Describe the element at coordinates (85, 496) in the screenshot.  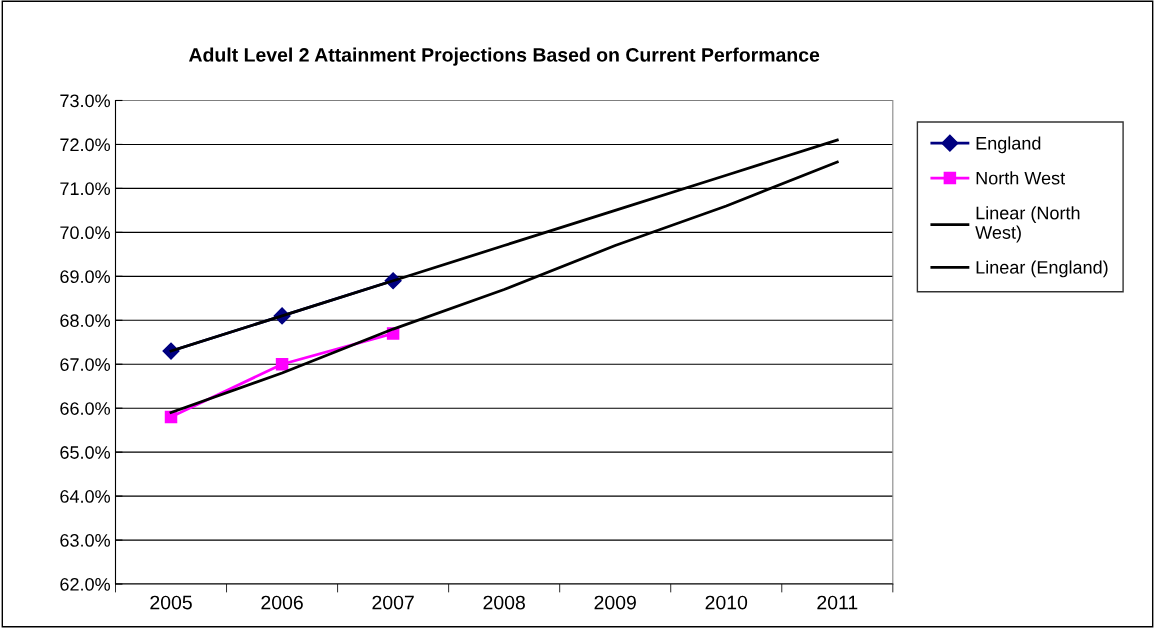
I see `y-tick-label: 64.0%` at that location.